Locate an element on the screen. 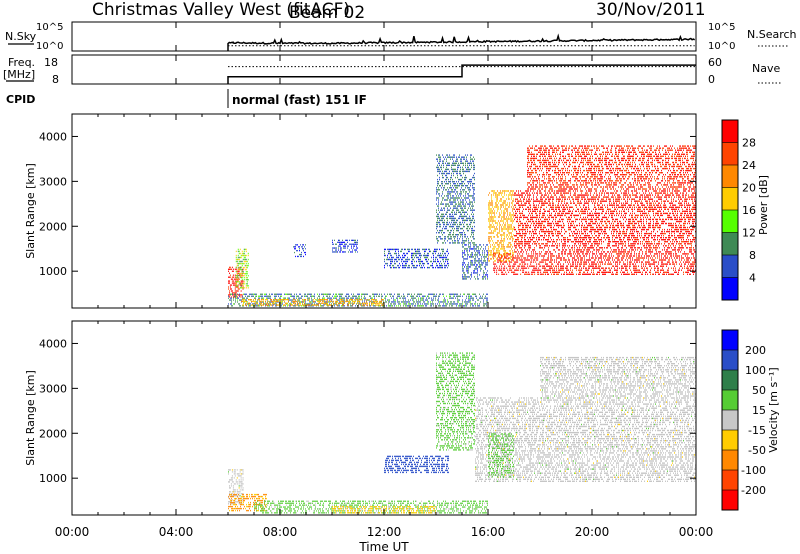  nsky-label: N.Sky is located at coordinates (21, 36).